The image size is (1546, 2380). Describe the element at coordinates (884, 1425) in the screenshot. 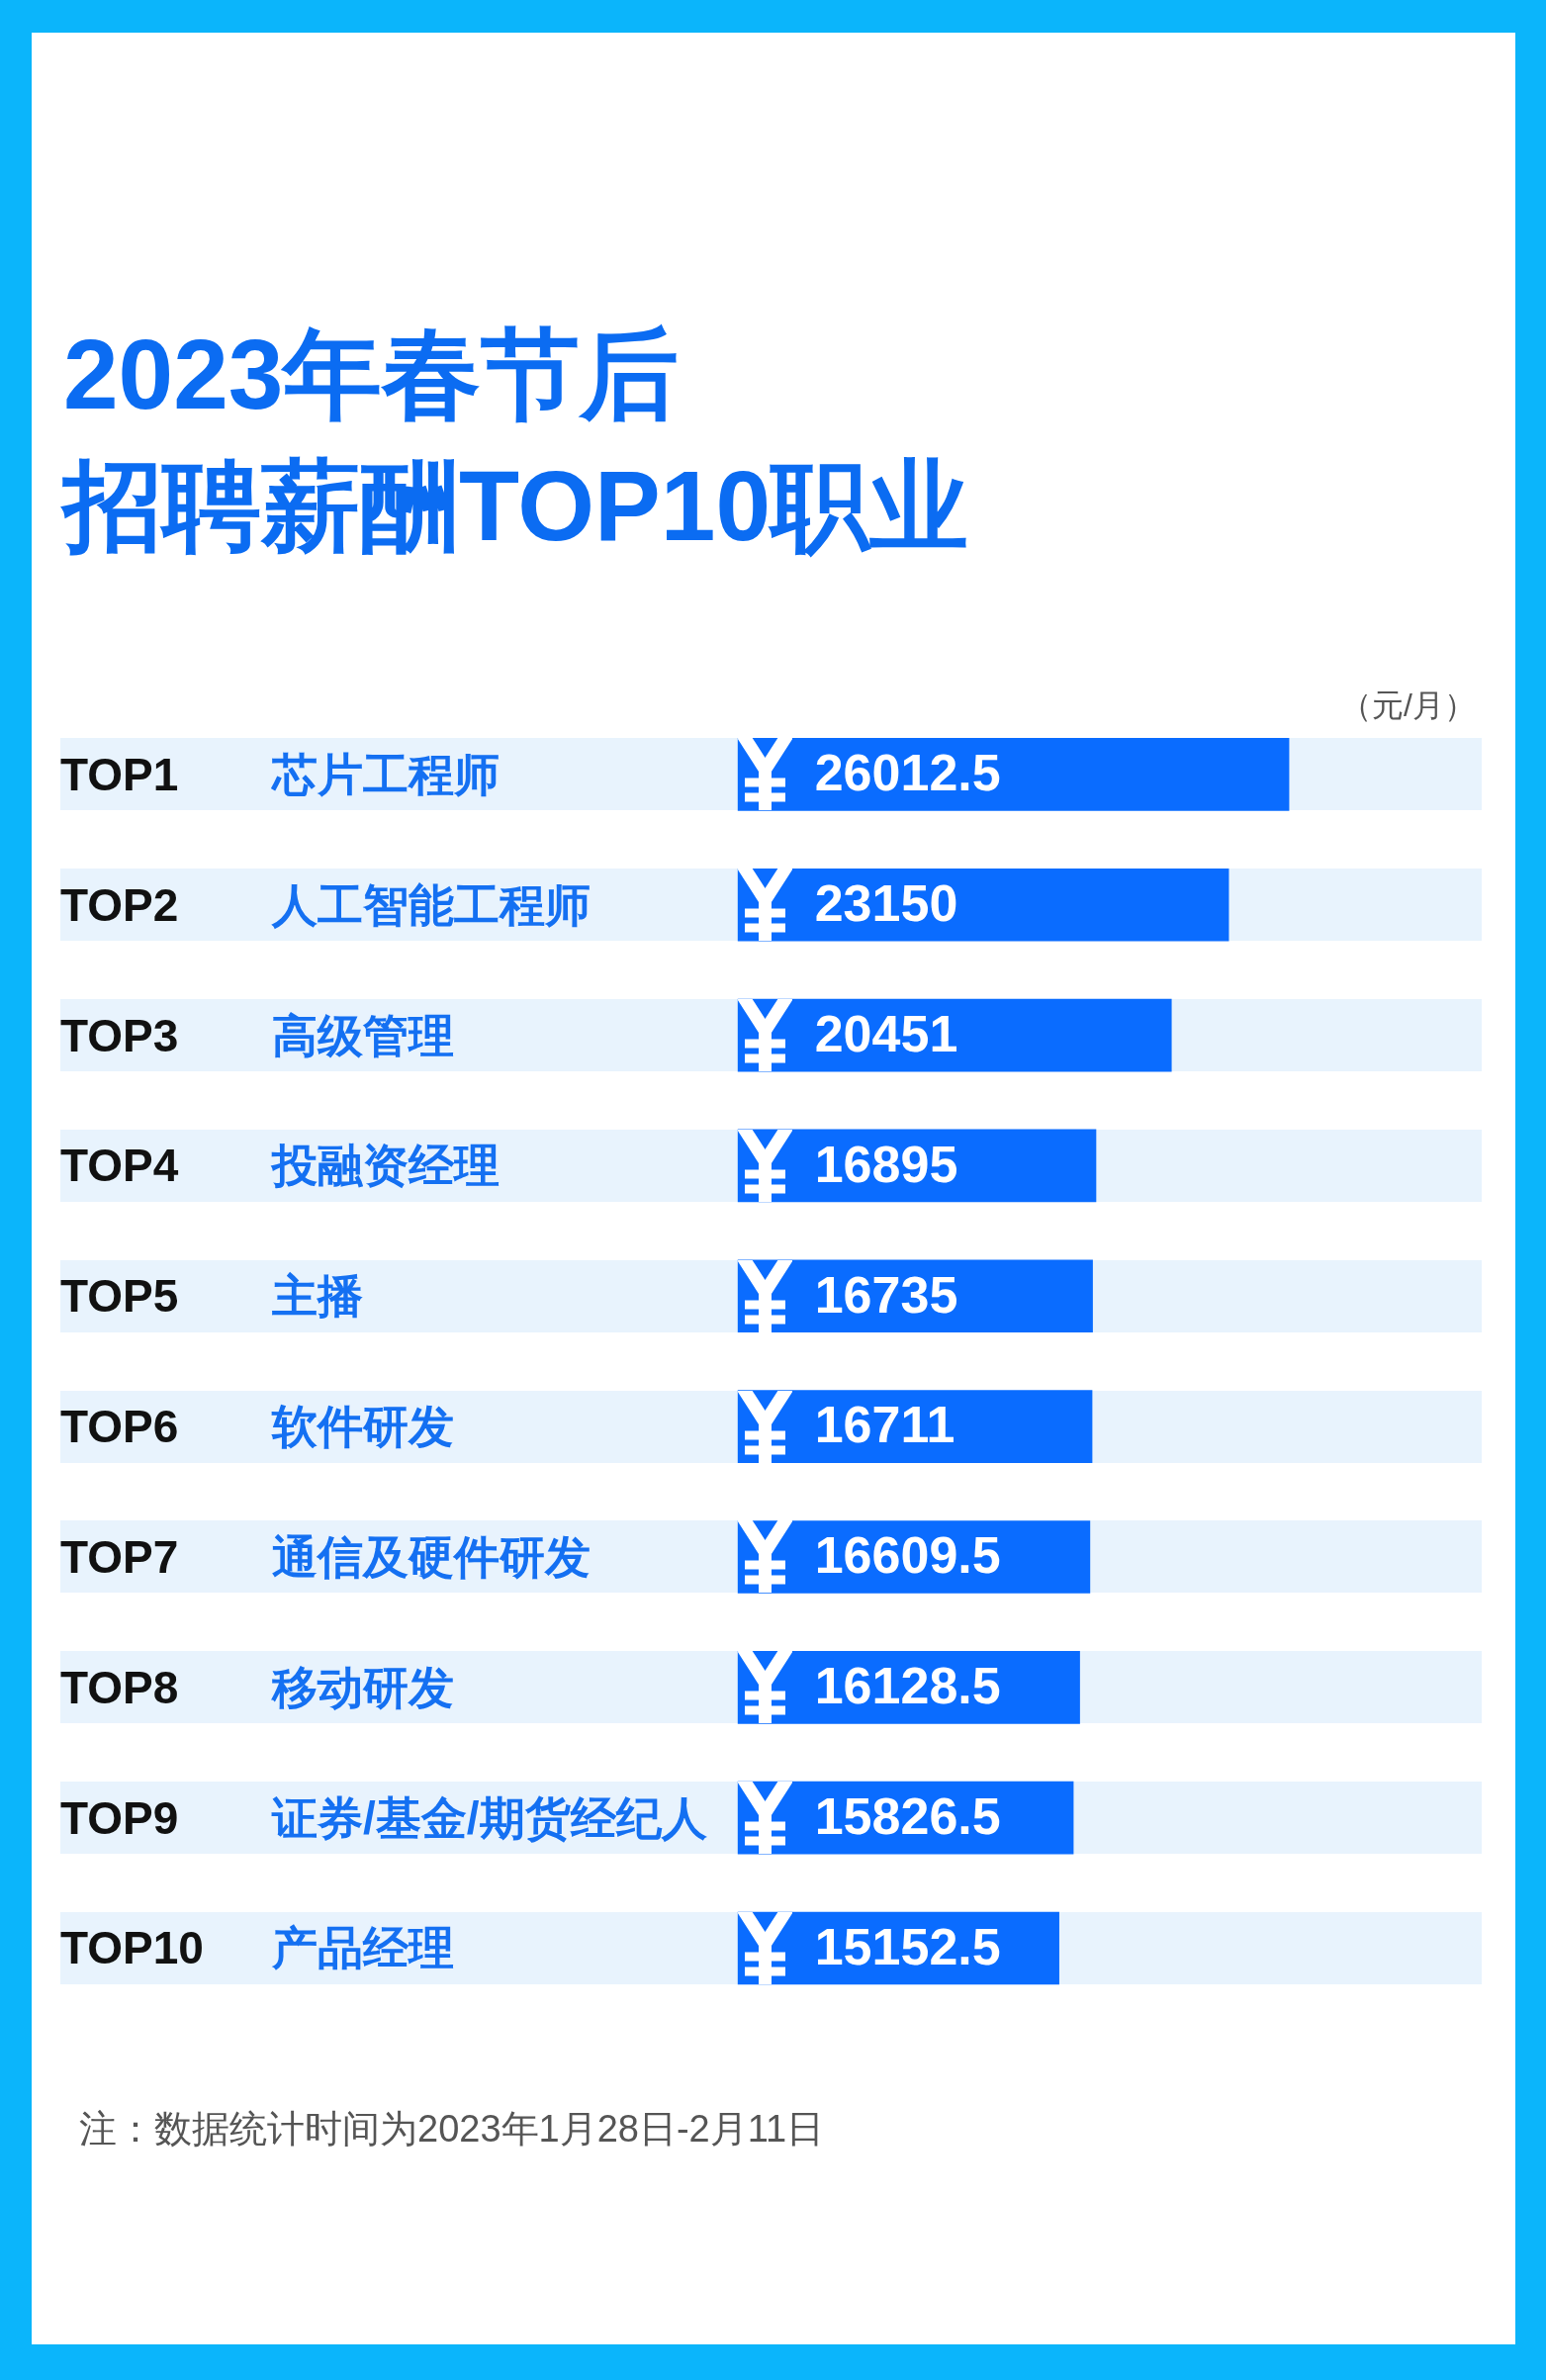

I see `data-label: 16711` at that location.